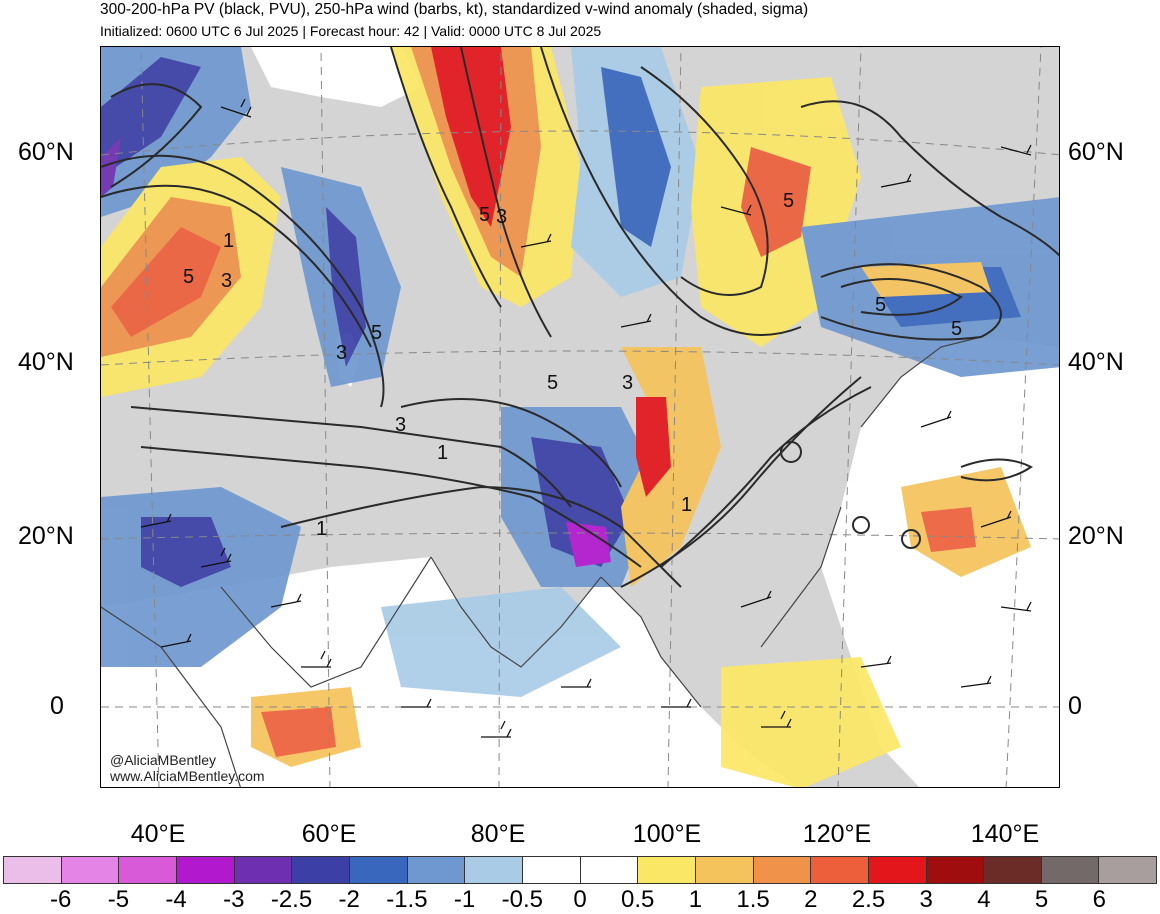 This screenshot has height=914, width=1160. Describe the element at coordinates (498, 834) in the screenshot. I see `lon-label-80: 80°E` at that location.